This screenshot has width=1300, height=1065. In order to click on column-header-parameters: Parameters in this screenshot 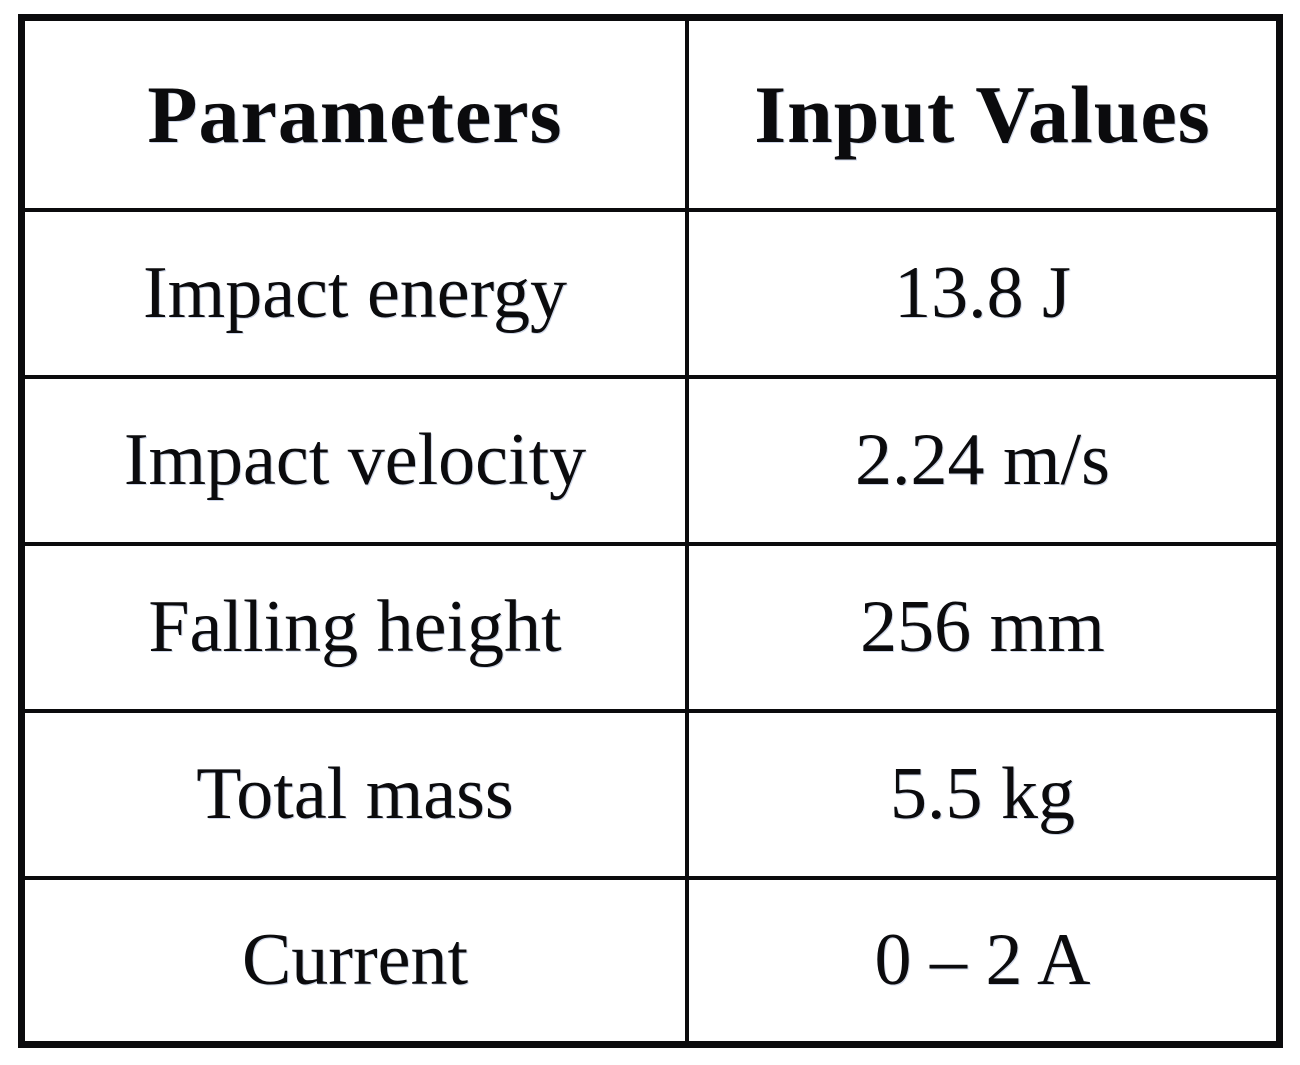, I will do `click(353, 113)`.